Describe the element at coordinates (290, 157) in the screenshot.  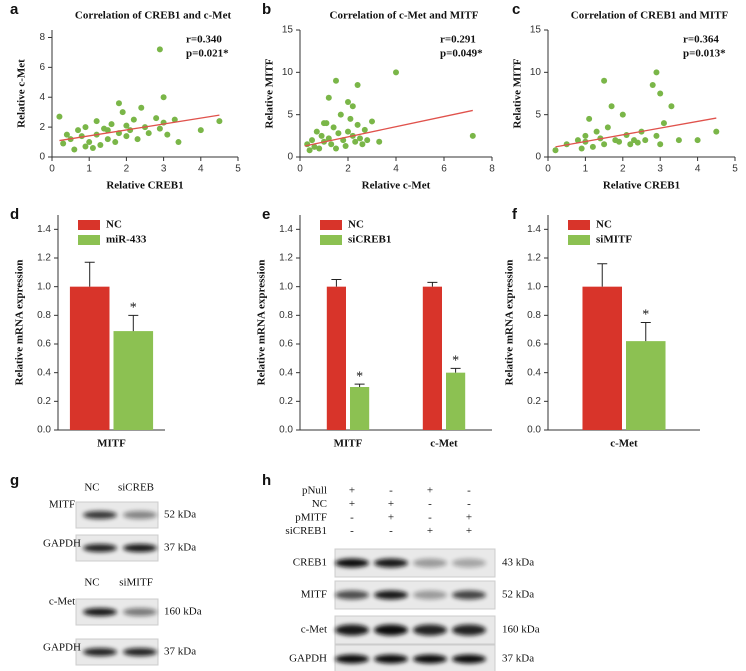
I see `y-tick-label: 0` at that location.